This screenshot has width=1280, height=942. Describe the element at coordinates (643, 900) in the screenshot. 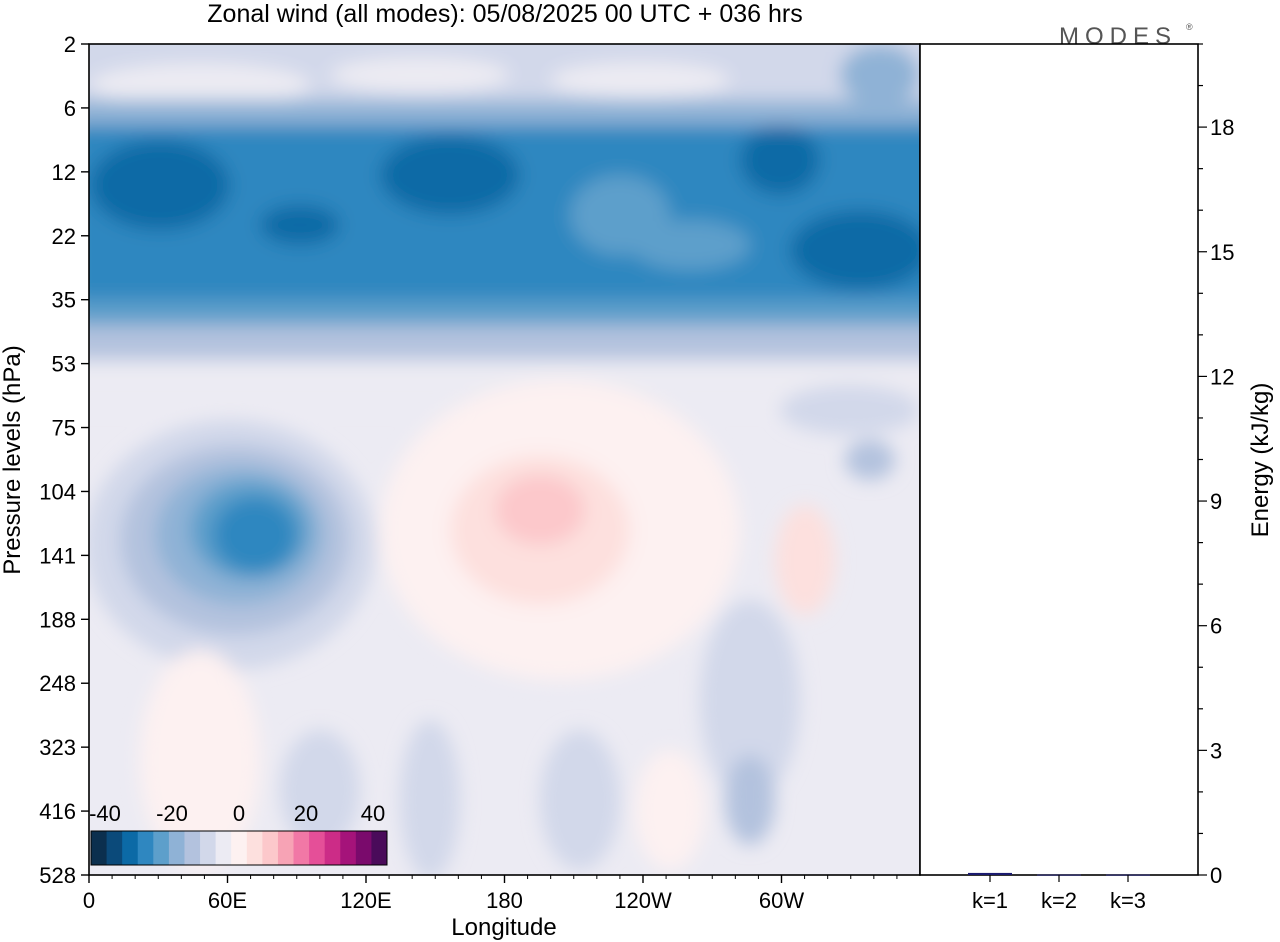

I see `x-tick-label: 120W` at that location.